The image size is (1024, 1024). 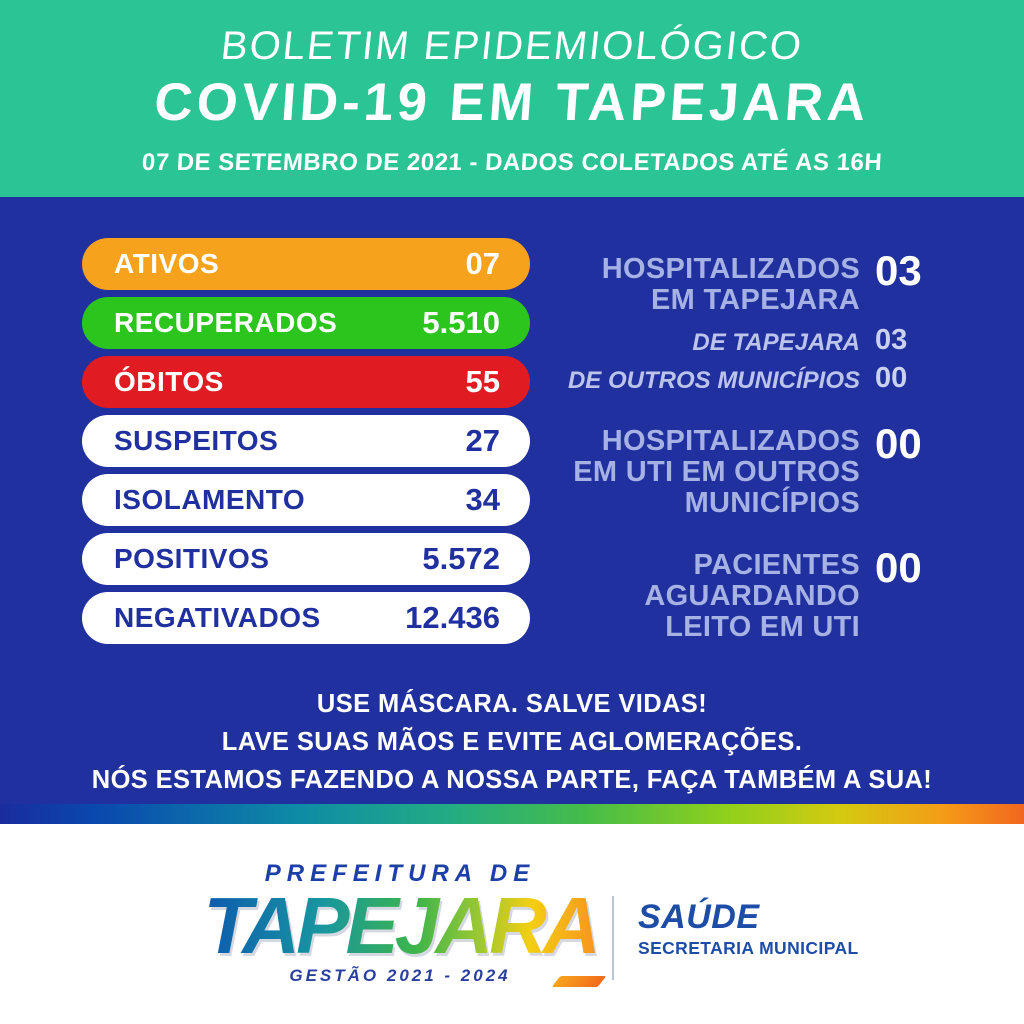 What do you see at coordinates (512, 814) in the screenshot?
I see `rainbow-stripe` at bounding box center [512, 814].